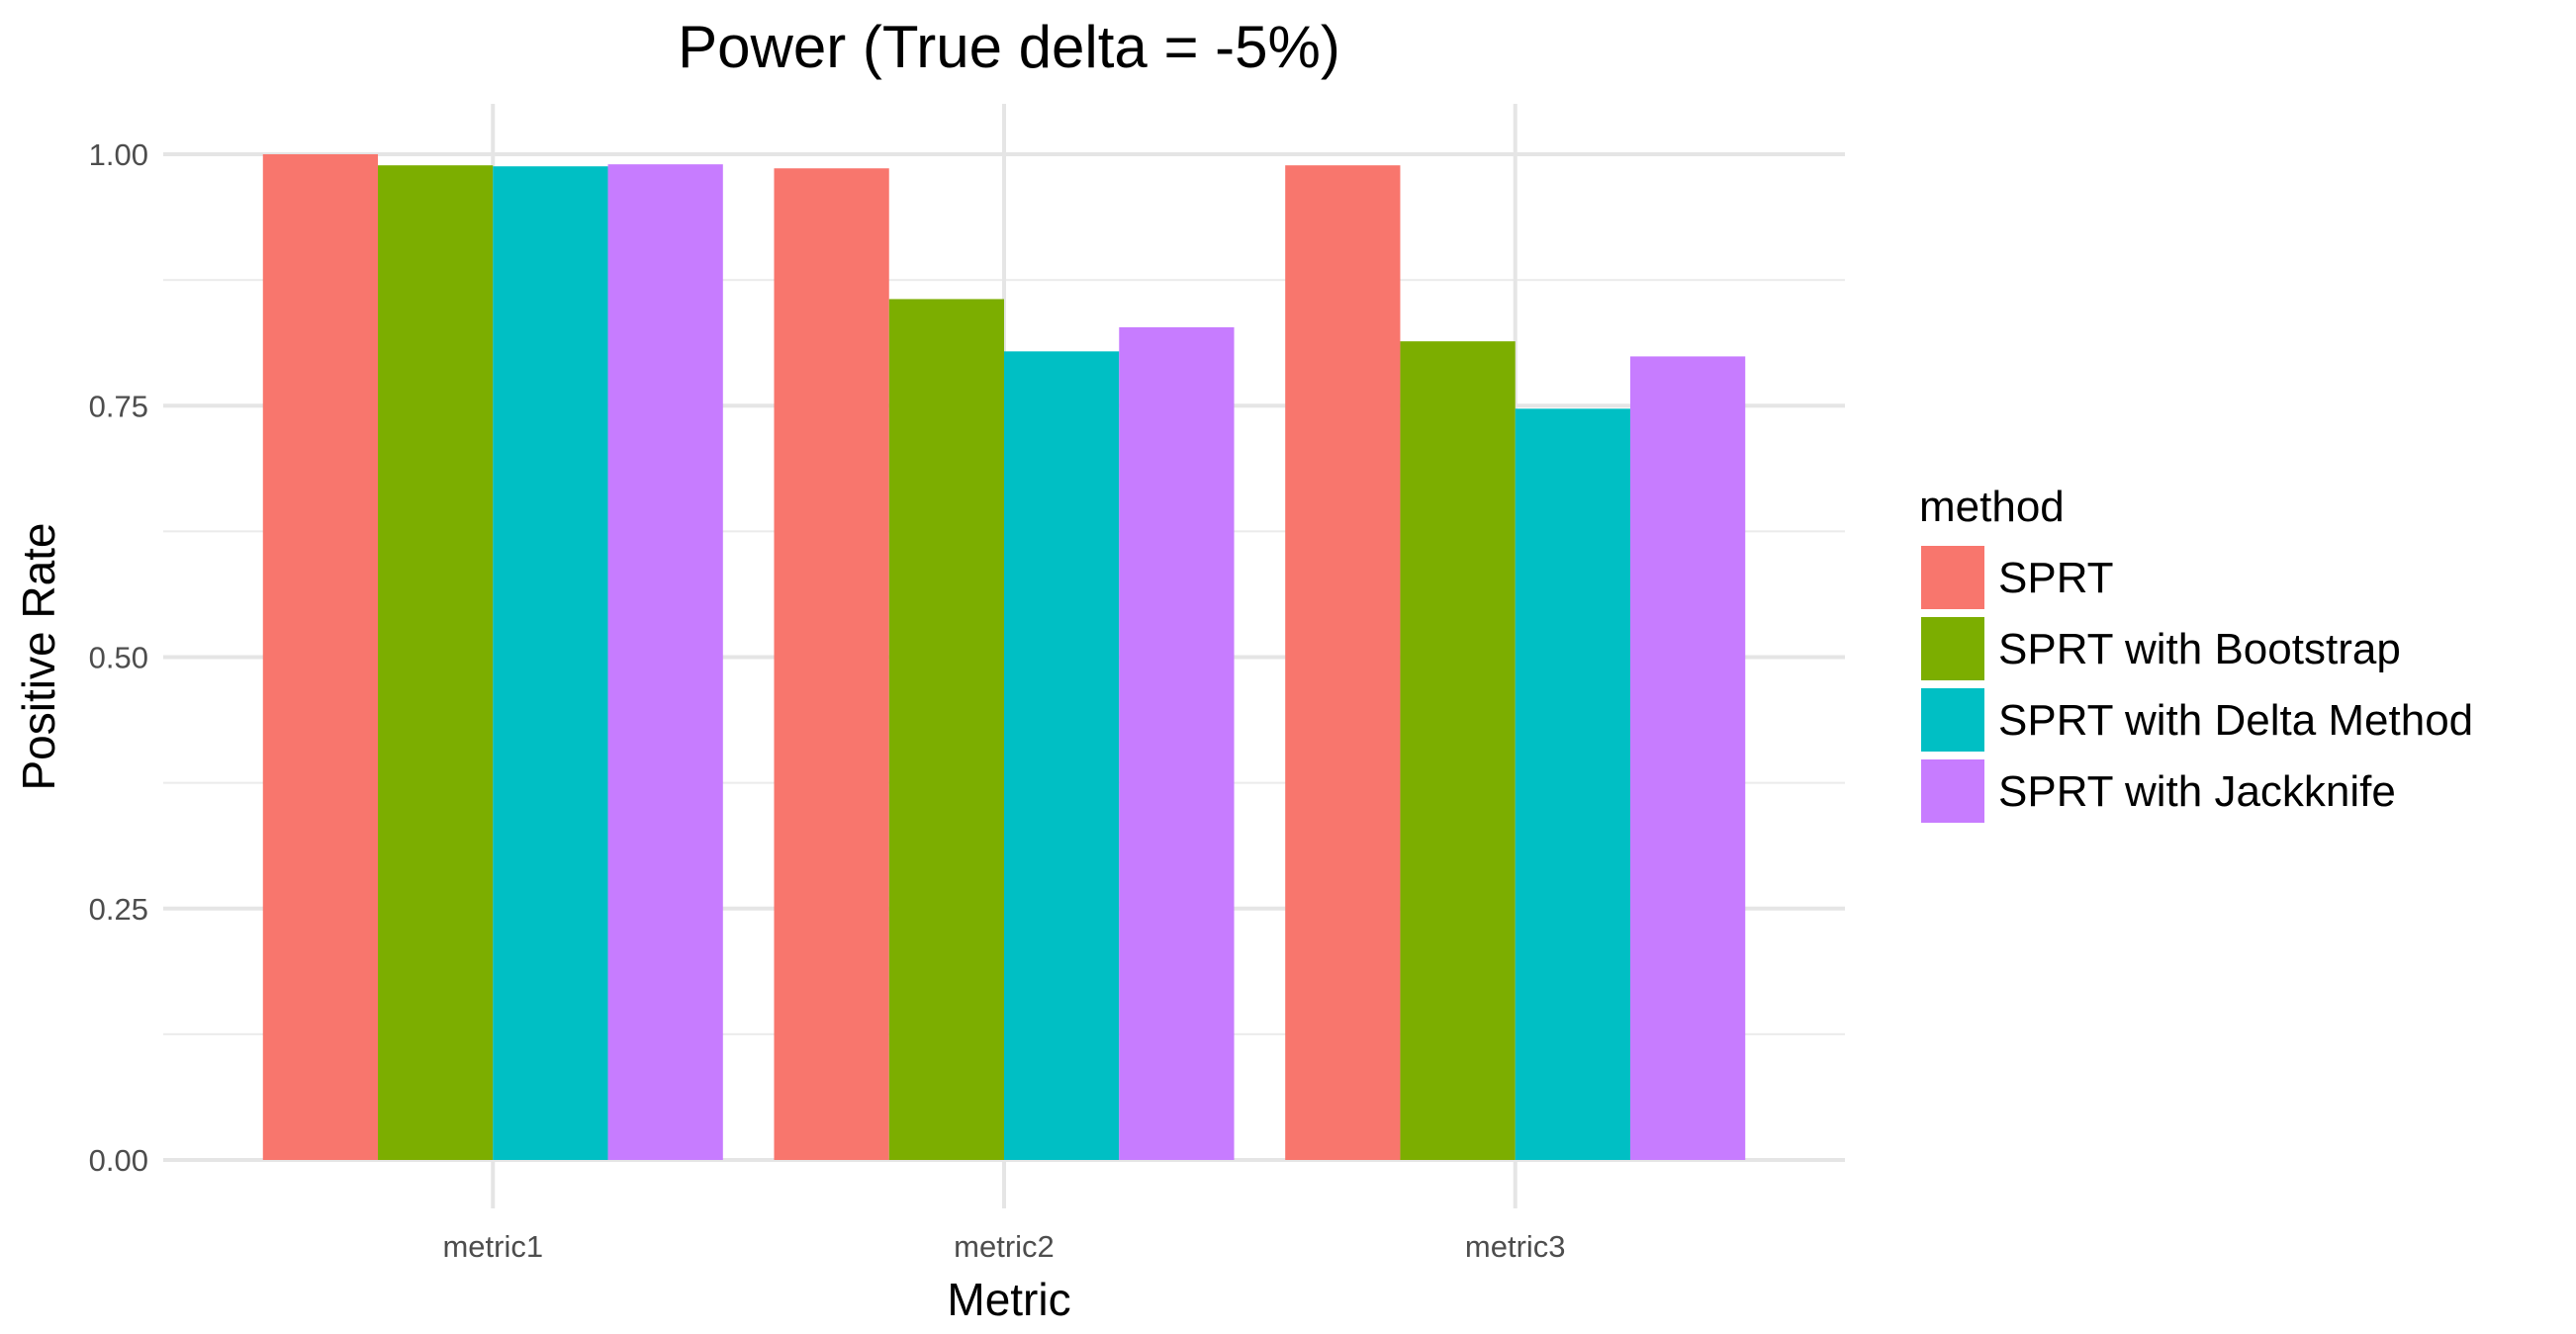 The height and width of the screenshot is (1334, 2576). What do you see at coordinates (118, 909) in the screenshot?
I see `y-tick-label: 0.25` at bounding box center [118, 909].